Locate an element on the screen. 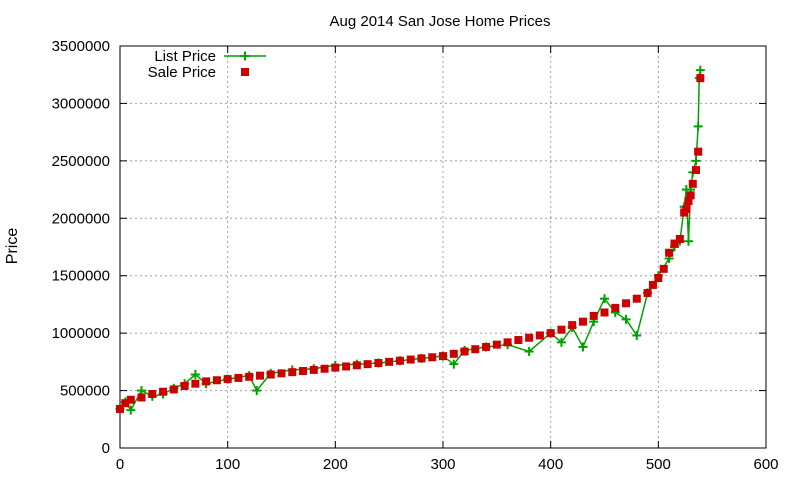 Image resolution: width=800 pixels, height=480 pixels. legend-list-price-label: List Price is located at coordinates (185, 56).